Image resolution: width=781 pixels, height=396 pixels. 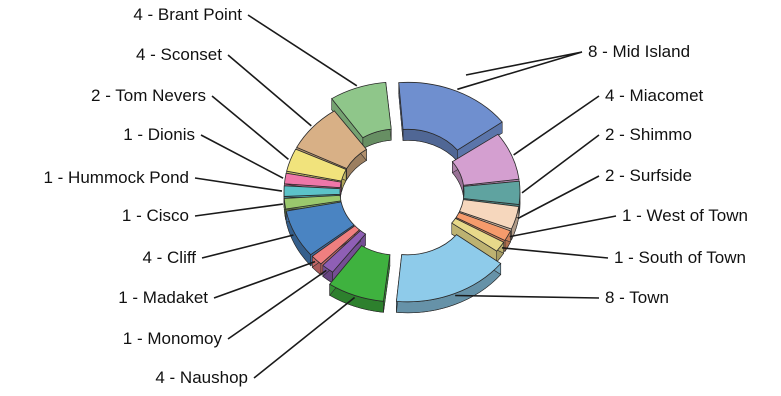 I want to click on leader-naushop, so click(x=304, y=337).